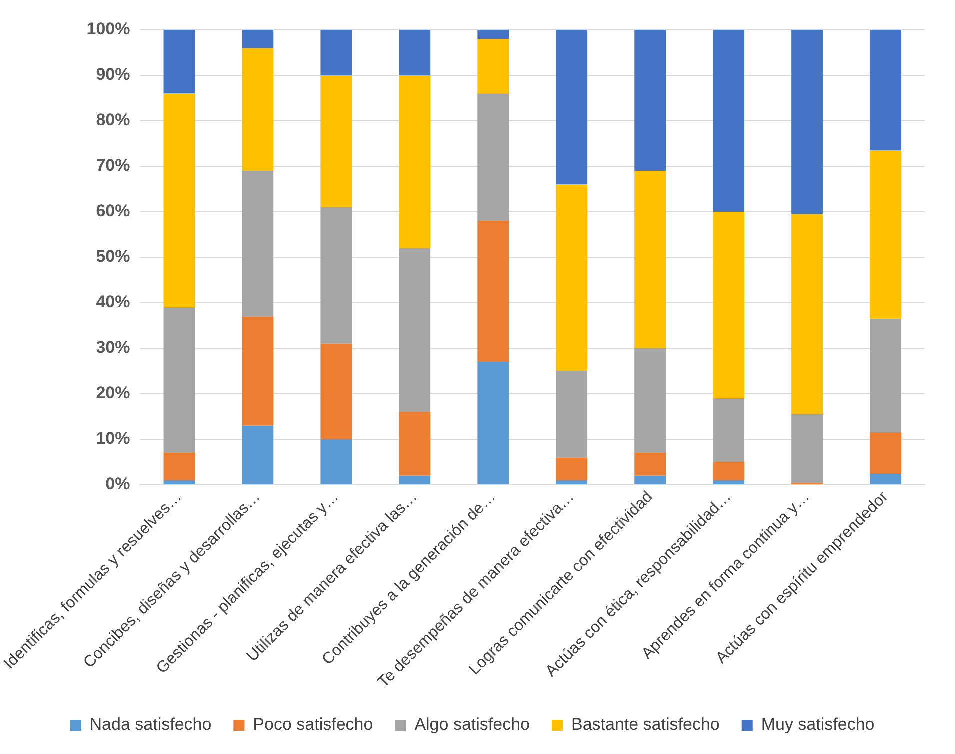 Image resolution: width=955 pixels, height=754 pixels. Describe the element at coordinates (113, 166) in the screenshot. I see `y-tick-label: 70%` at that location.